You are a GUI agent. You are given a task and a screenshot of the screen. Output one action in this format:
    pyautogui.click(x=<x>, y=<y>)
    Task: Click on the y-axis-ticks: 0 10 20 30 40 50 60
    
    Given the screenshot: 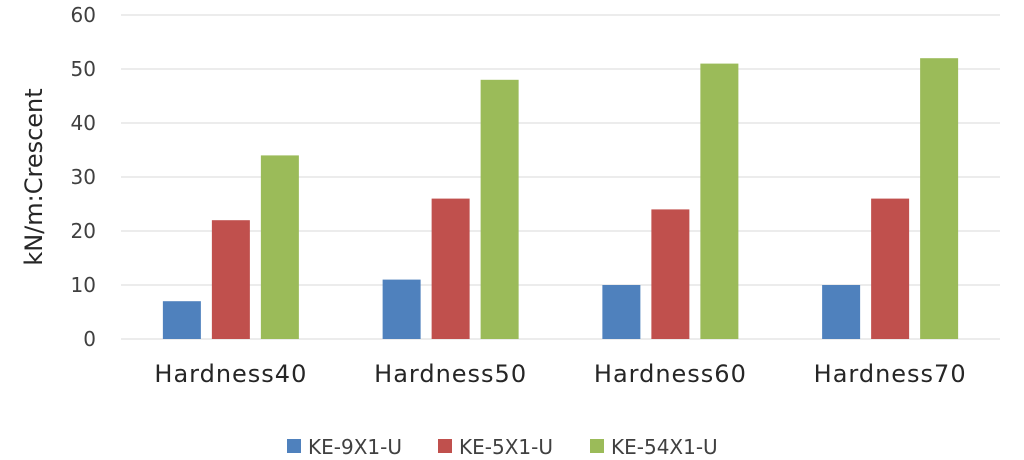 What is the action you would take?
    pyautogui.click(x=83, y=177)
    